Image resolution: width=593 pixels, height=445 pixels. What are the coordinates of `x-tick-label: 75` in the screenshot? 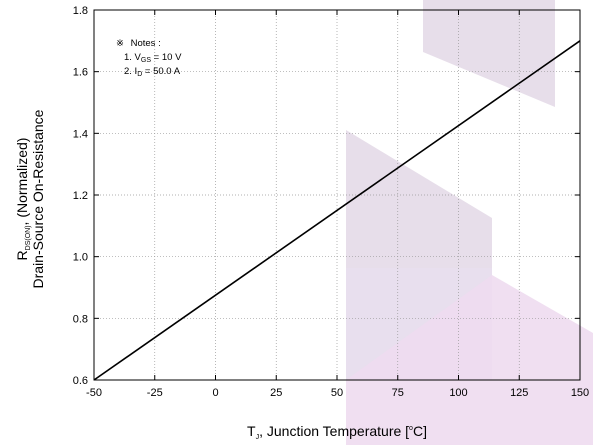 It's located at (398, 393).